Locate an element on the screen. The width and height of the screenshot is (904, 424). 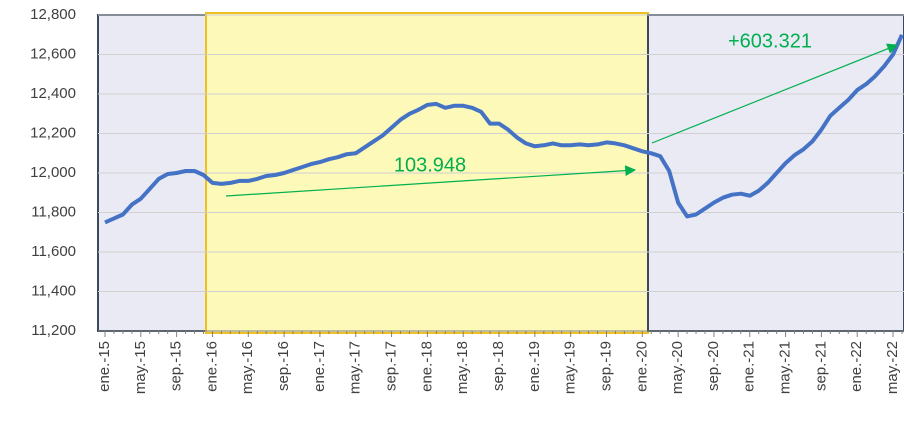
x-tick-label: may.-18 is located at coordinates (462, 367).